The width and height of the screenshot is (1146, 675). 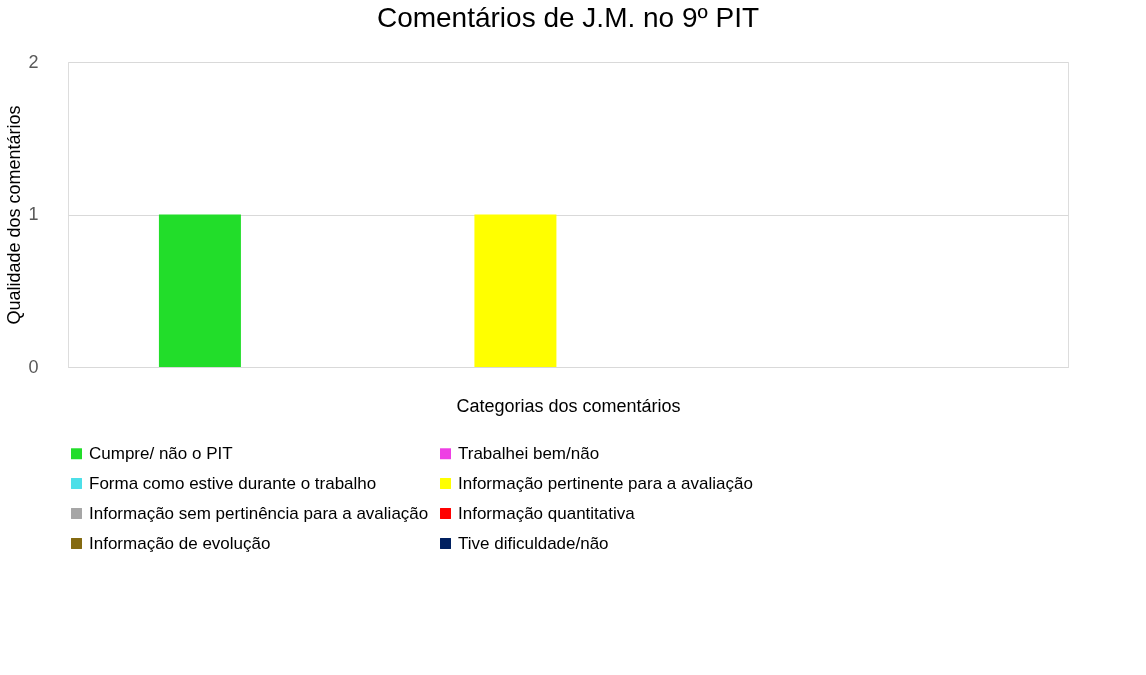 I want to click on x-axis-title: Categorias dos comentários, so click(x=568, y=405).